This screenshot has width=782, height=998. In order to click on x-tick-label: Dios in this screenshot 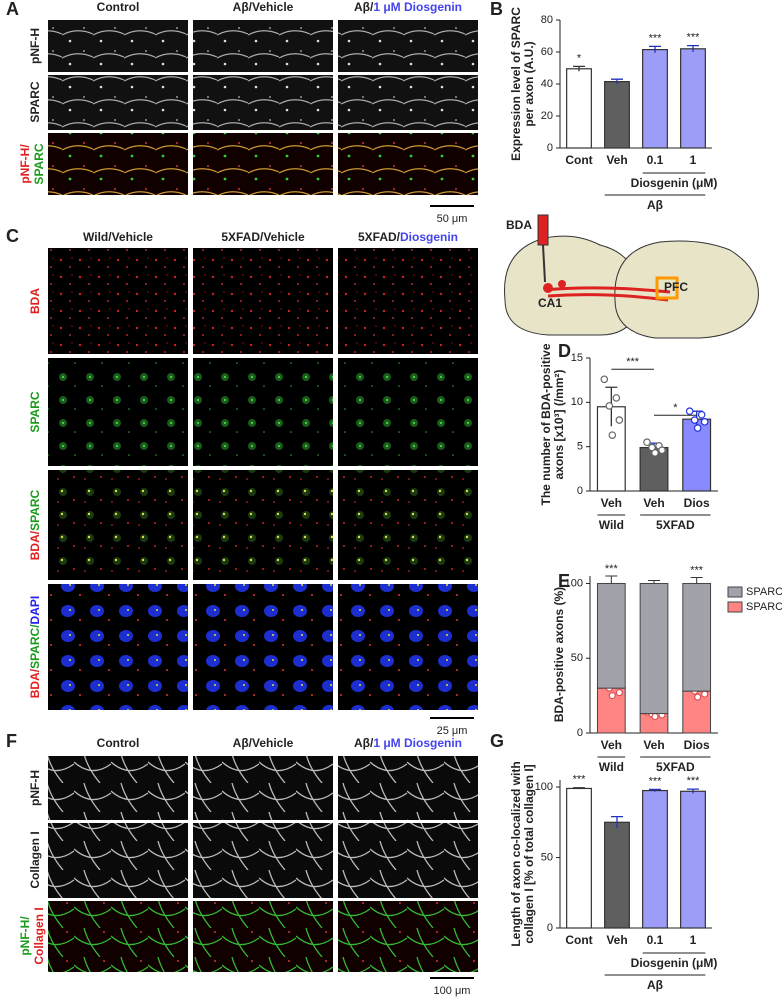, I will do `click(697, 503)`.